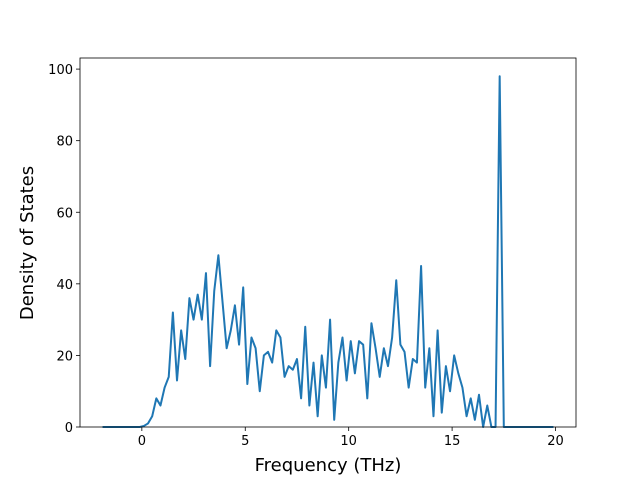  I want to click on x-tick-label: 5, so click(245, 441).